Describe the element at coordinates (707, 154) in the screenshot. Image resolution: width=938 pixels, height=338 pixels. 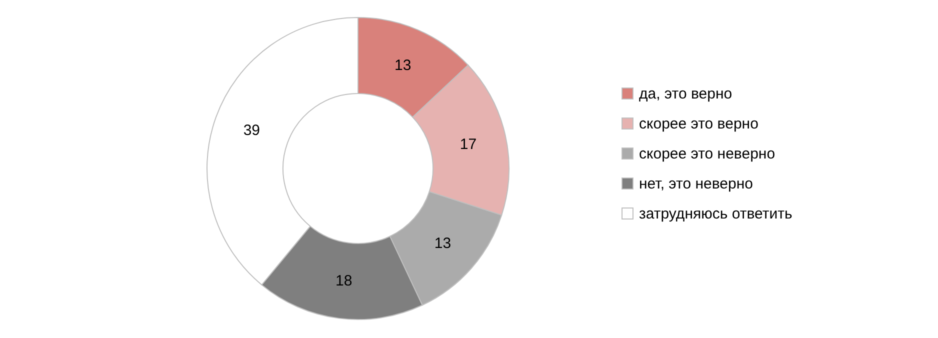
I see `legend-label: скорее это неверно` at that location.